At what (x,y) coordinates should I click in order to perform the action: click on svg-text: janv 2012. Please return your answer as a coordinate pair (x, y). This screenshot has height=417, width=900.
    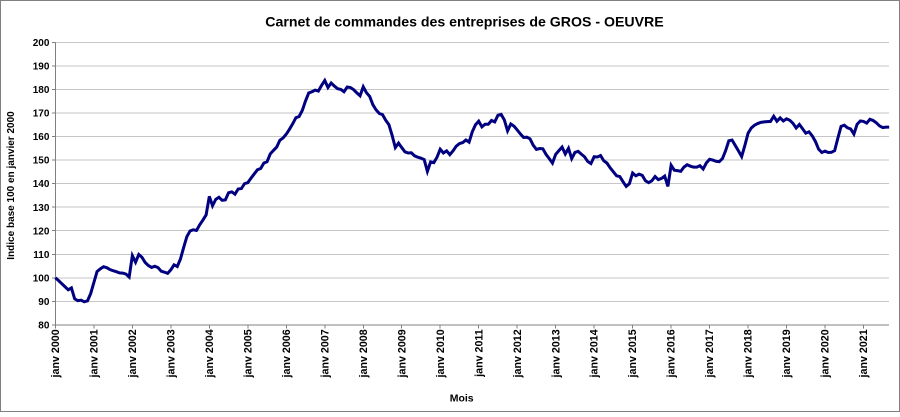
    Looking at the image, I should click on (518, 353).